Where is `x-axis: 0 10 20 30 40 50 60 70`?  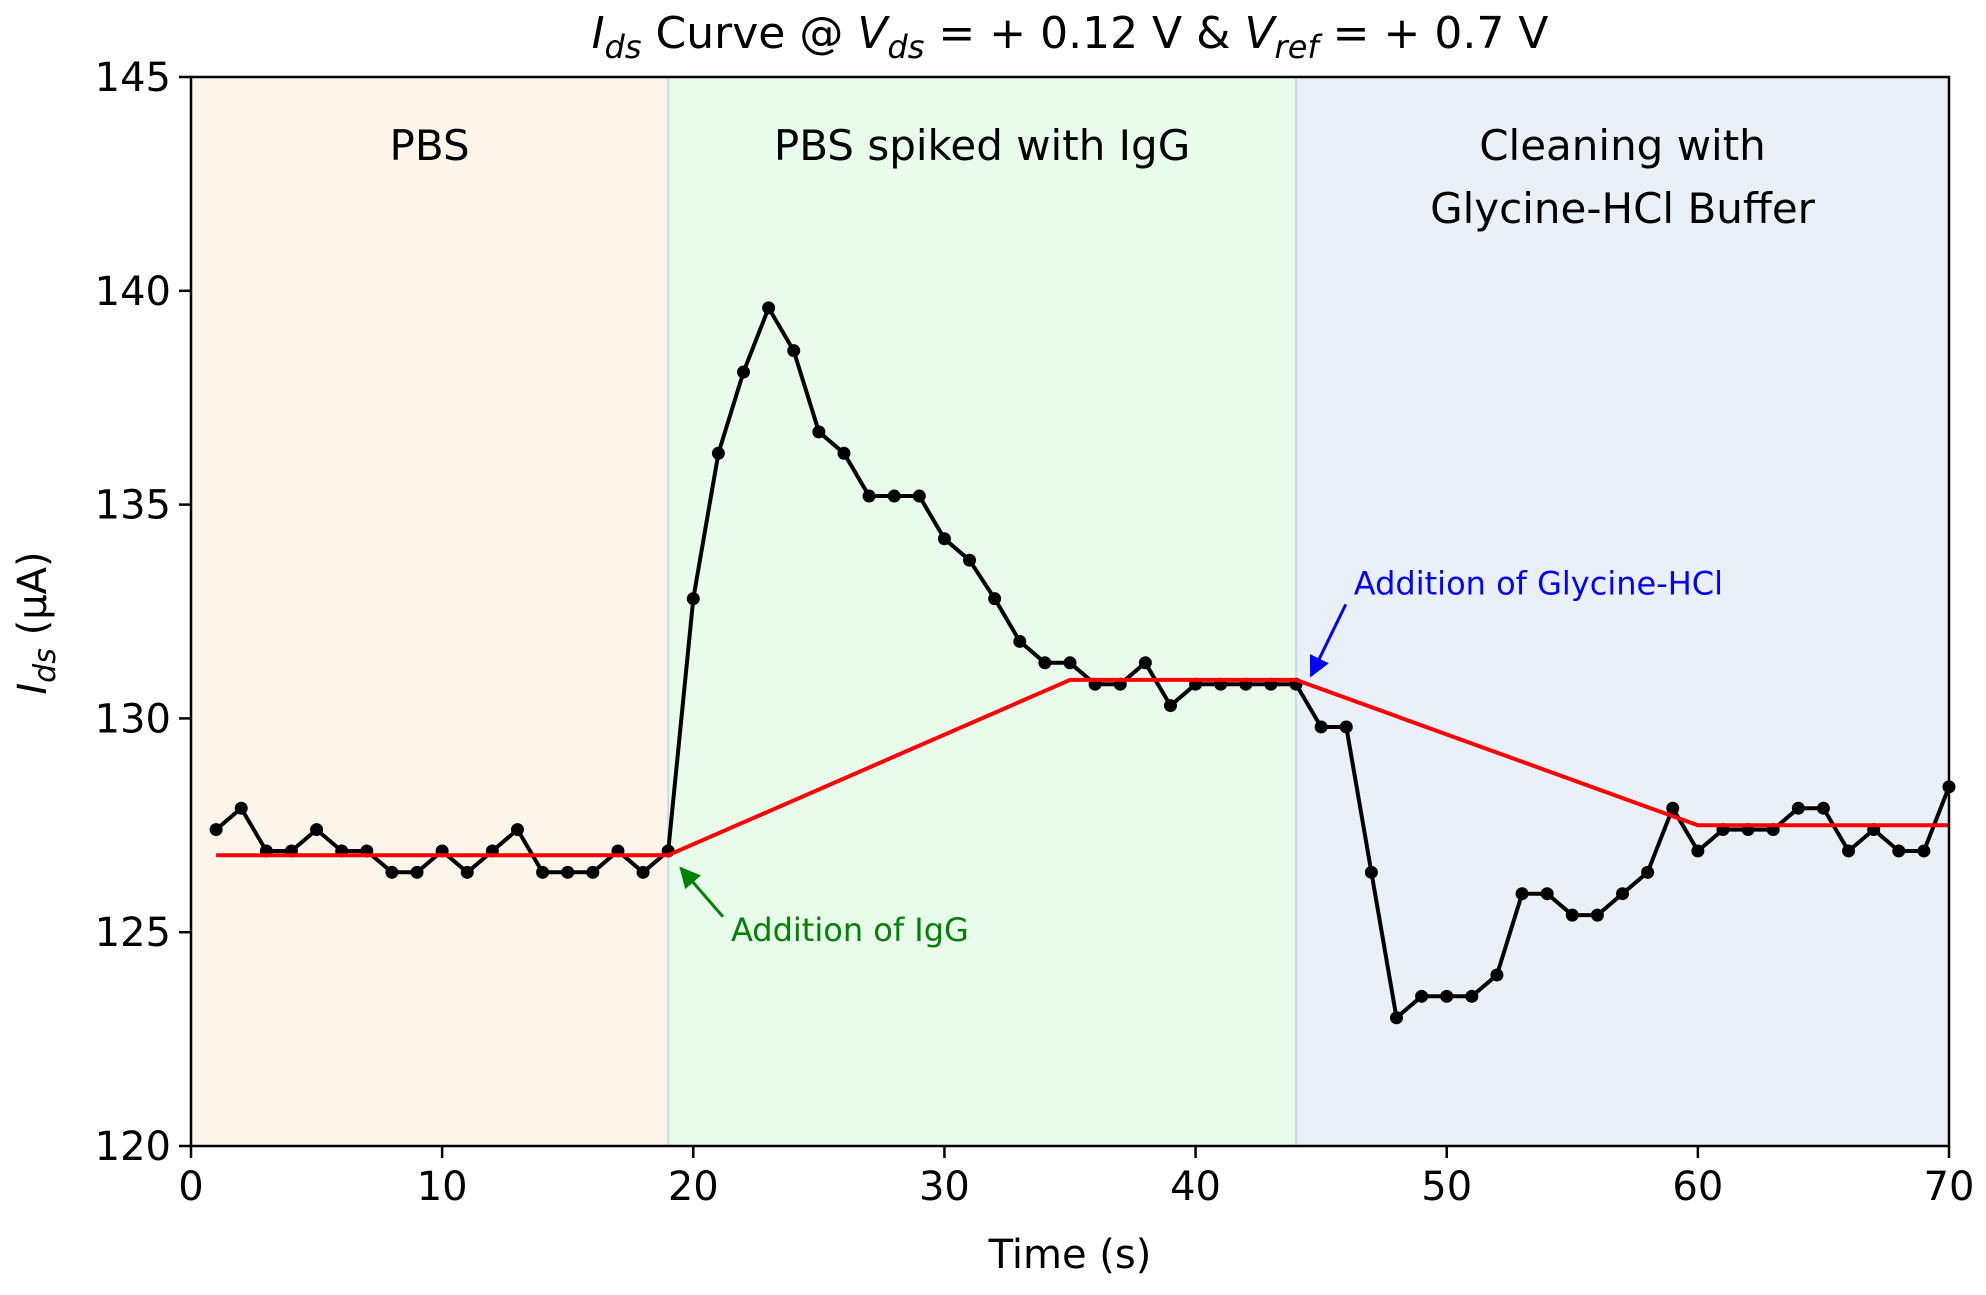 x-axis: 0 10 20 30 40 50 60 70 is located at coordinates (1076, 1178).